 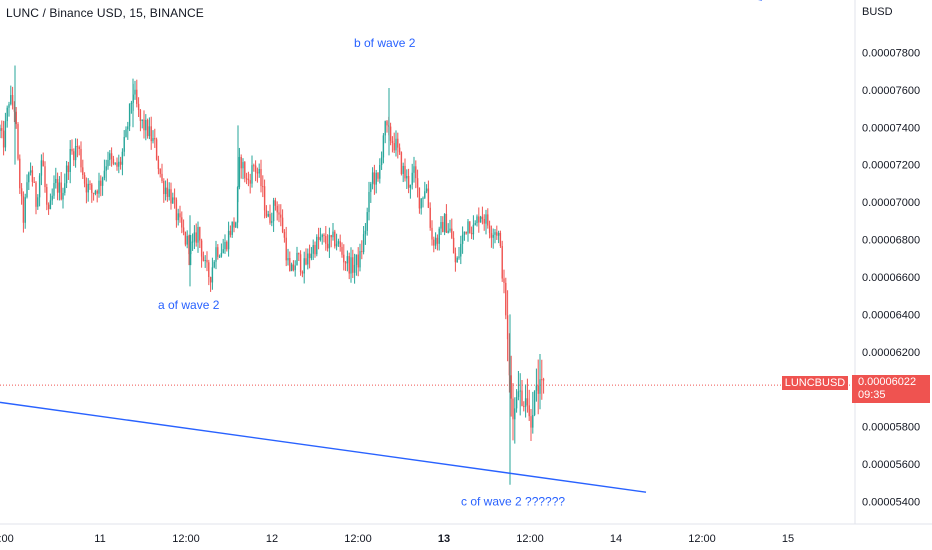 I want to click on x-tick-label: 14, so click(x=616, y=539).